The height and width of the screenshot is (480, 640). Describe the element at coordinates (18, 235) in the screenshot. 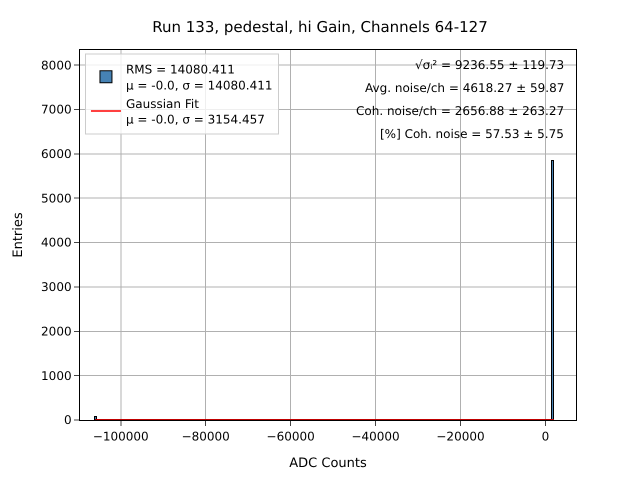

I see `y-axis-title: Entries` at that location.